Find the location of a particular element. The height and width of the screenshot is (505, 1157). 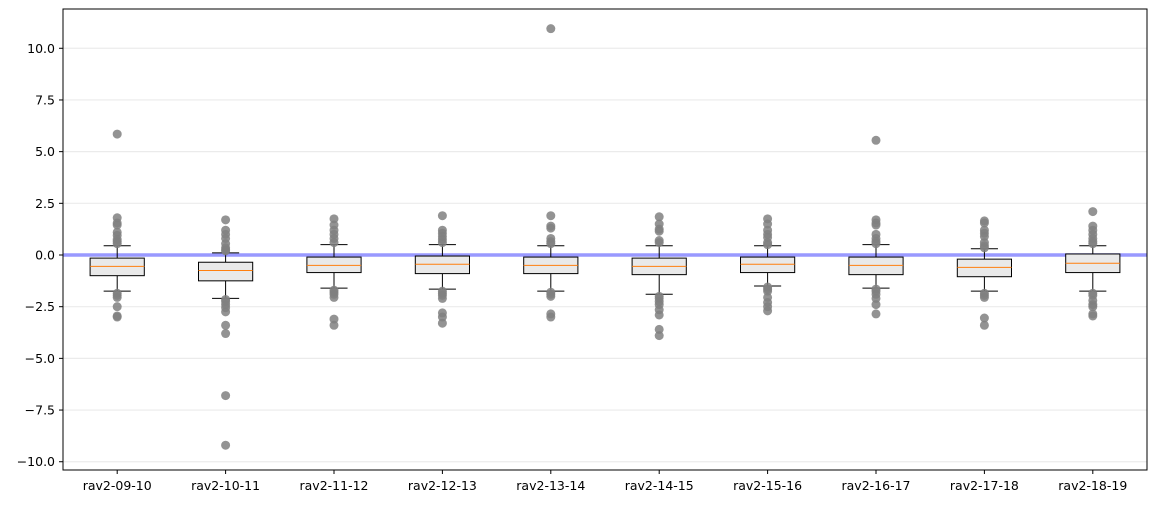

x-tick-label: rav2-18-19 is located at coordinates (1092, 485).